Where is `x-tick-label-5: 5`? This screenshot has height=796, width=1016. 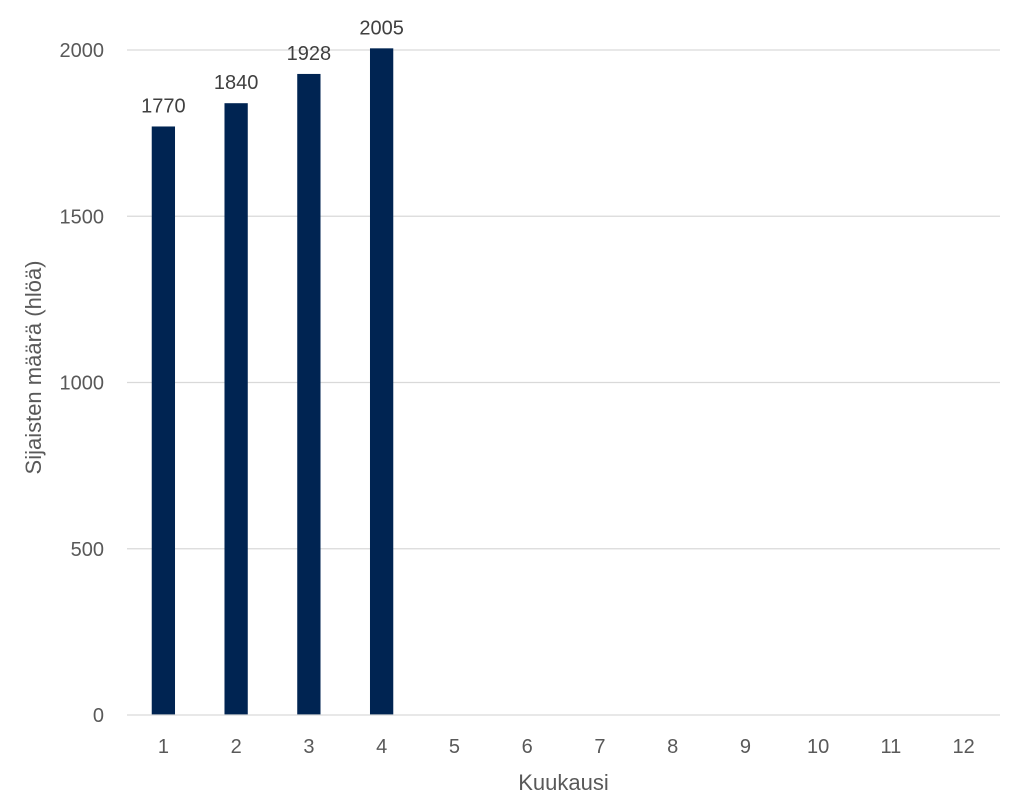 x-tick-label-5: 5 is located at coordinates (454, 747).